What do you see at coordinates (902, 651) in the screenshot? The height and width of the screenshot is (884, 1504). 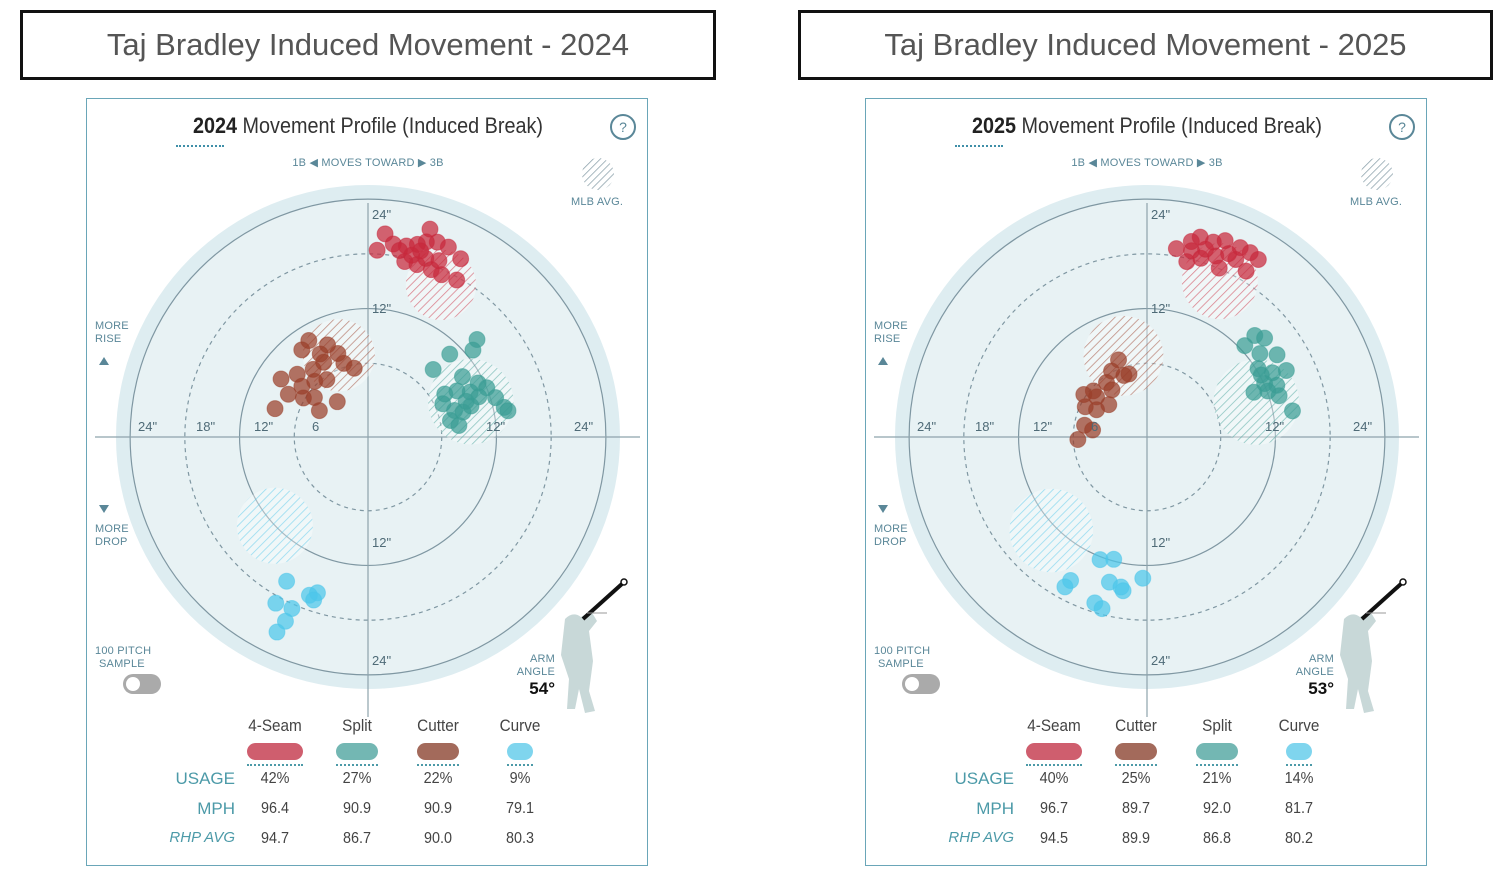 I see `sample-label-1: 100 PITCH` at bounding box center [902, 651].